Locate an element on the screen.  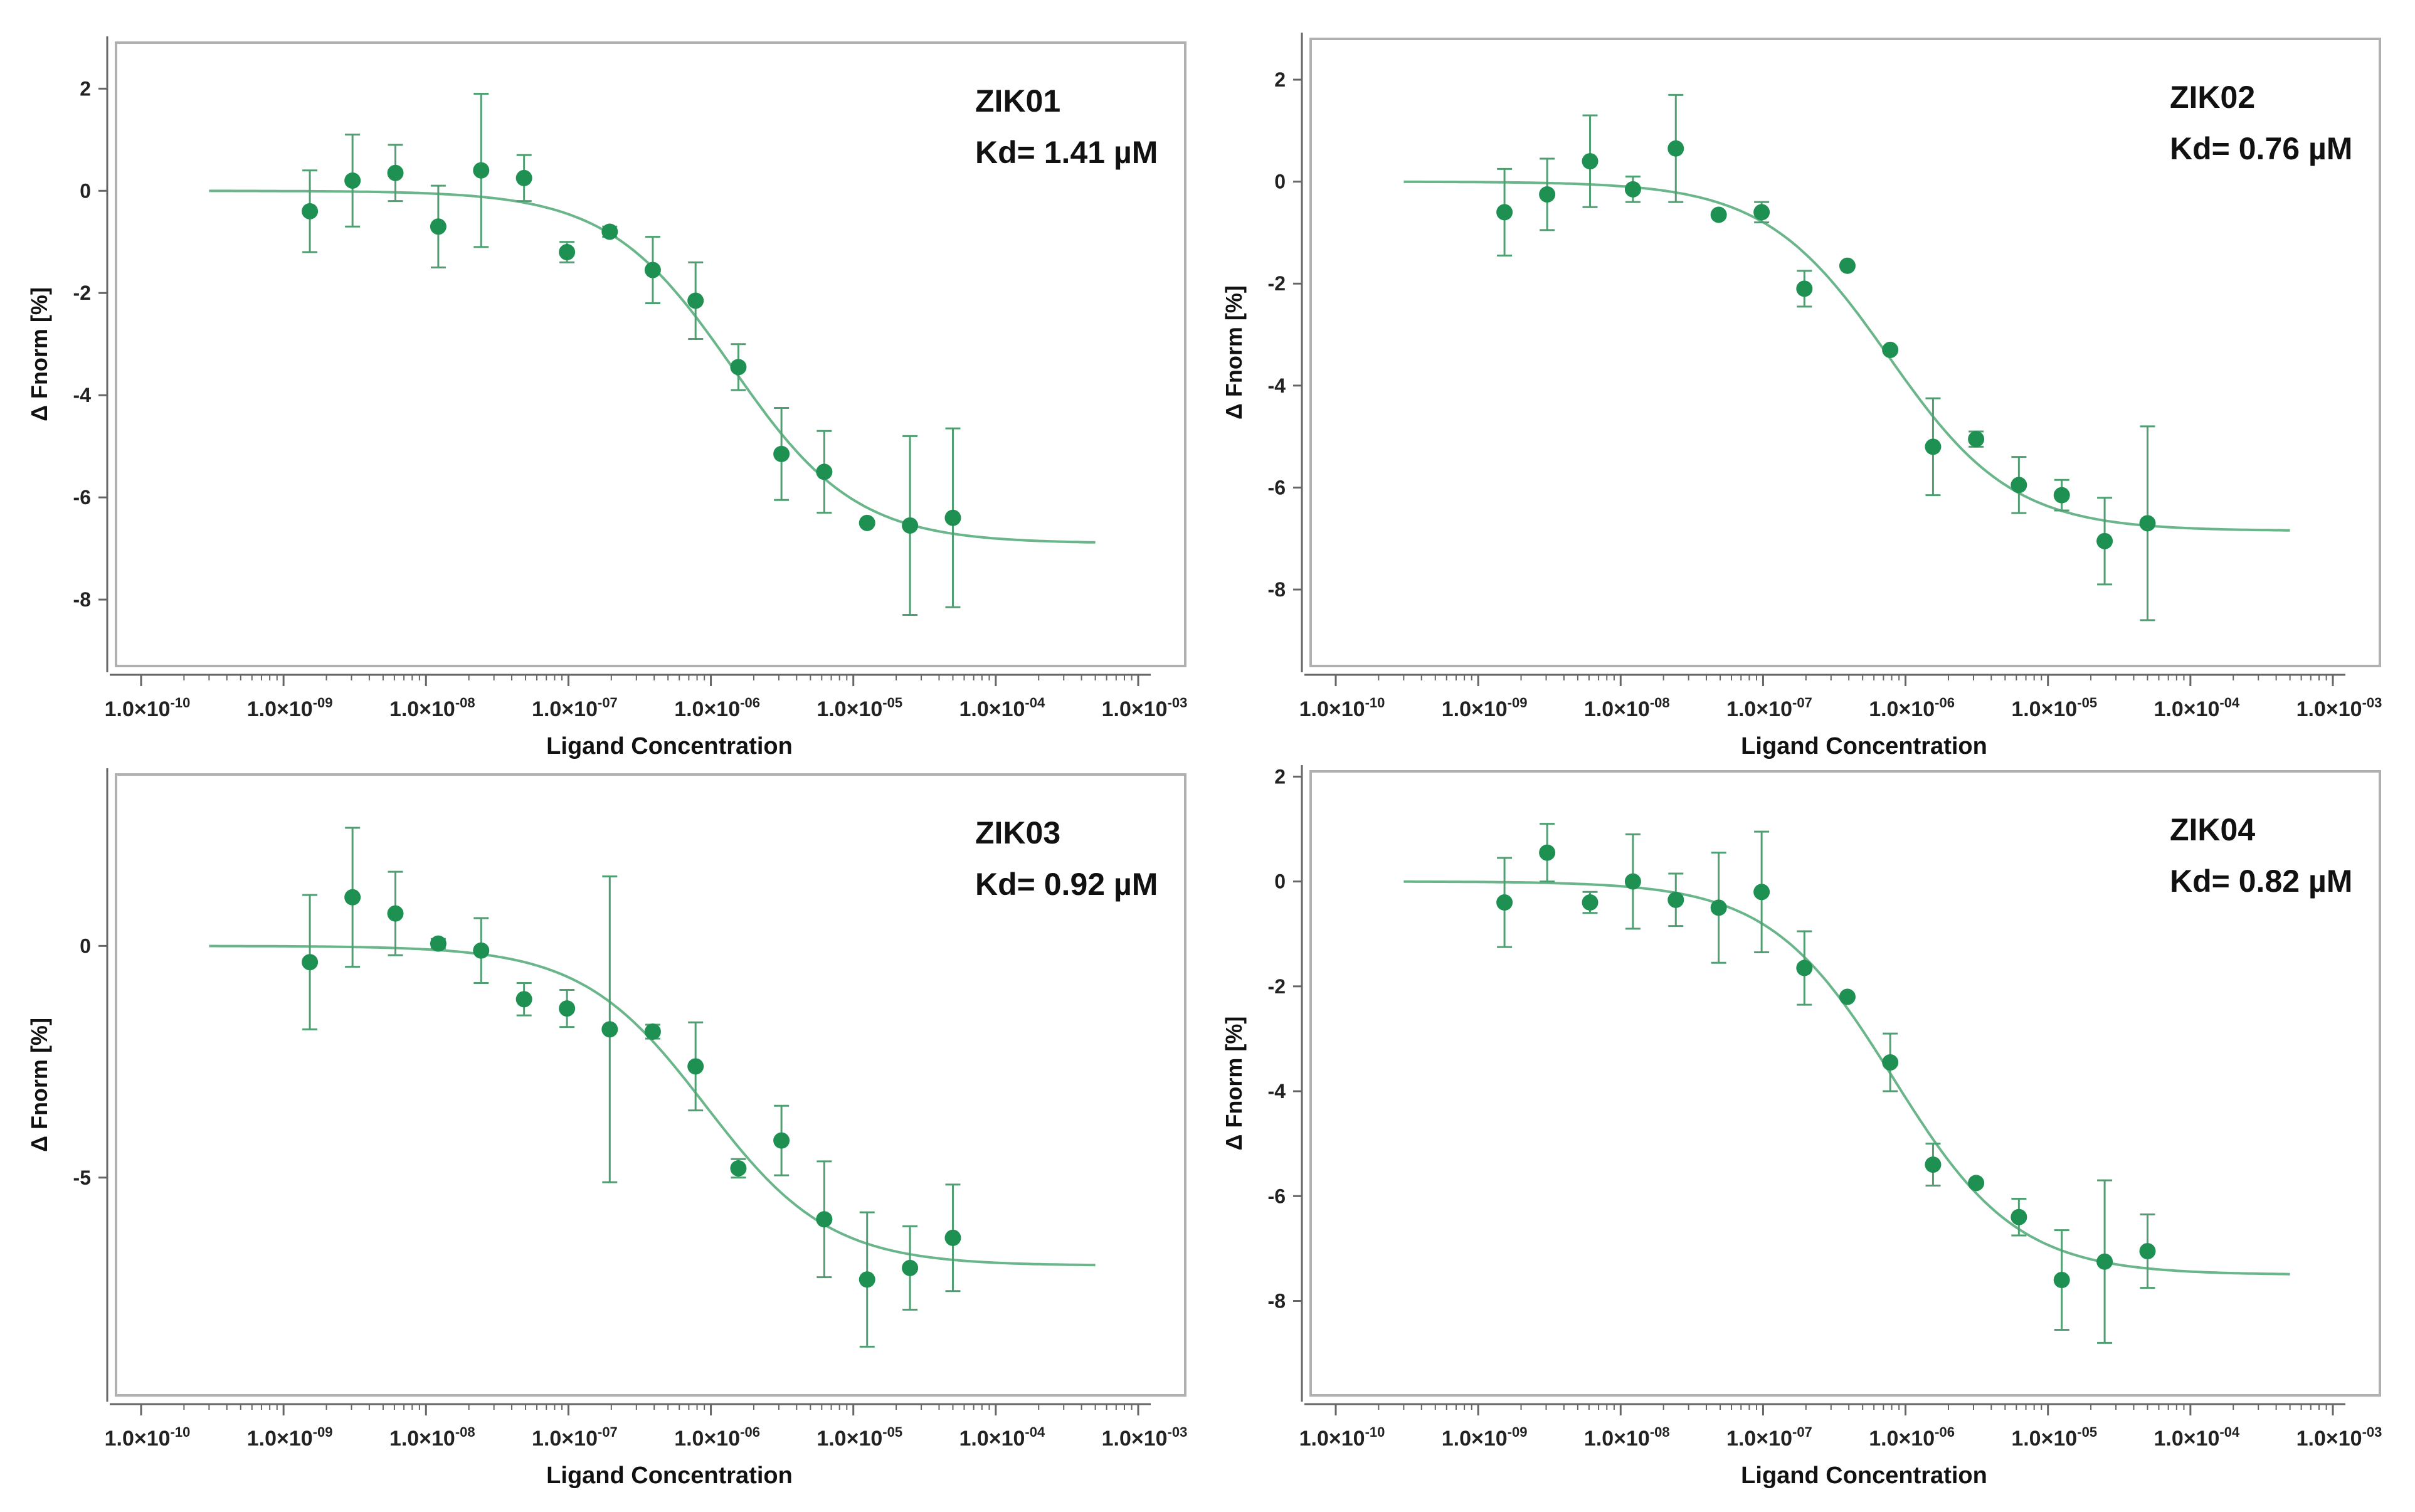
y-tick-label: -8 is located at coordinates (1277, 1300).